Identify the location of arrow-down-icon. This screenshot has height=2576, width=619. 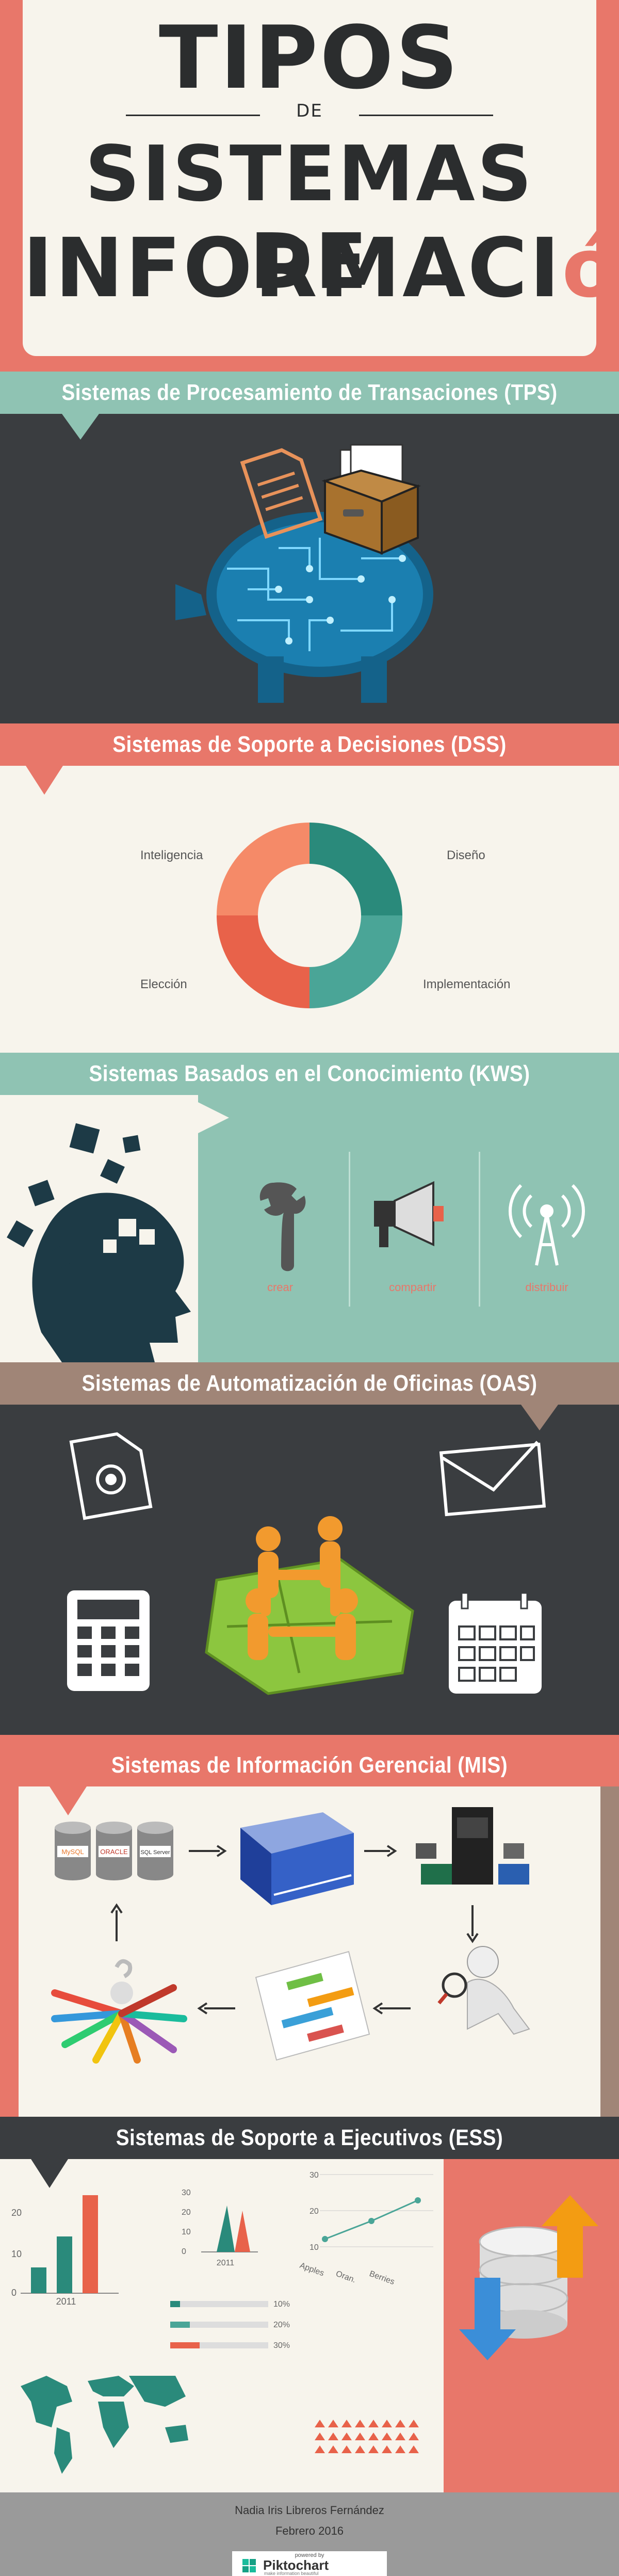
(473, 1924).